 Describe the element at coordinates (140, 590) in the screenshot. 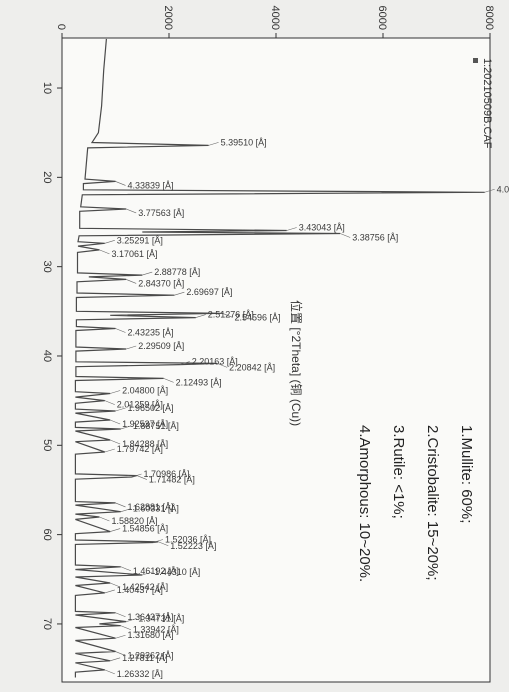

I see `peak-label: 1.40437 [Å]` at that location.